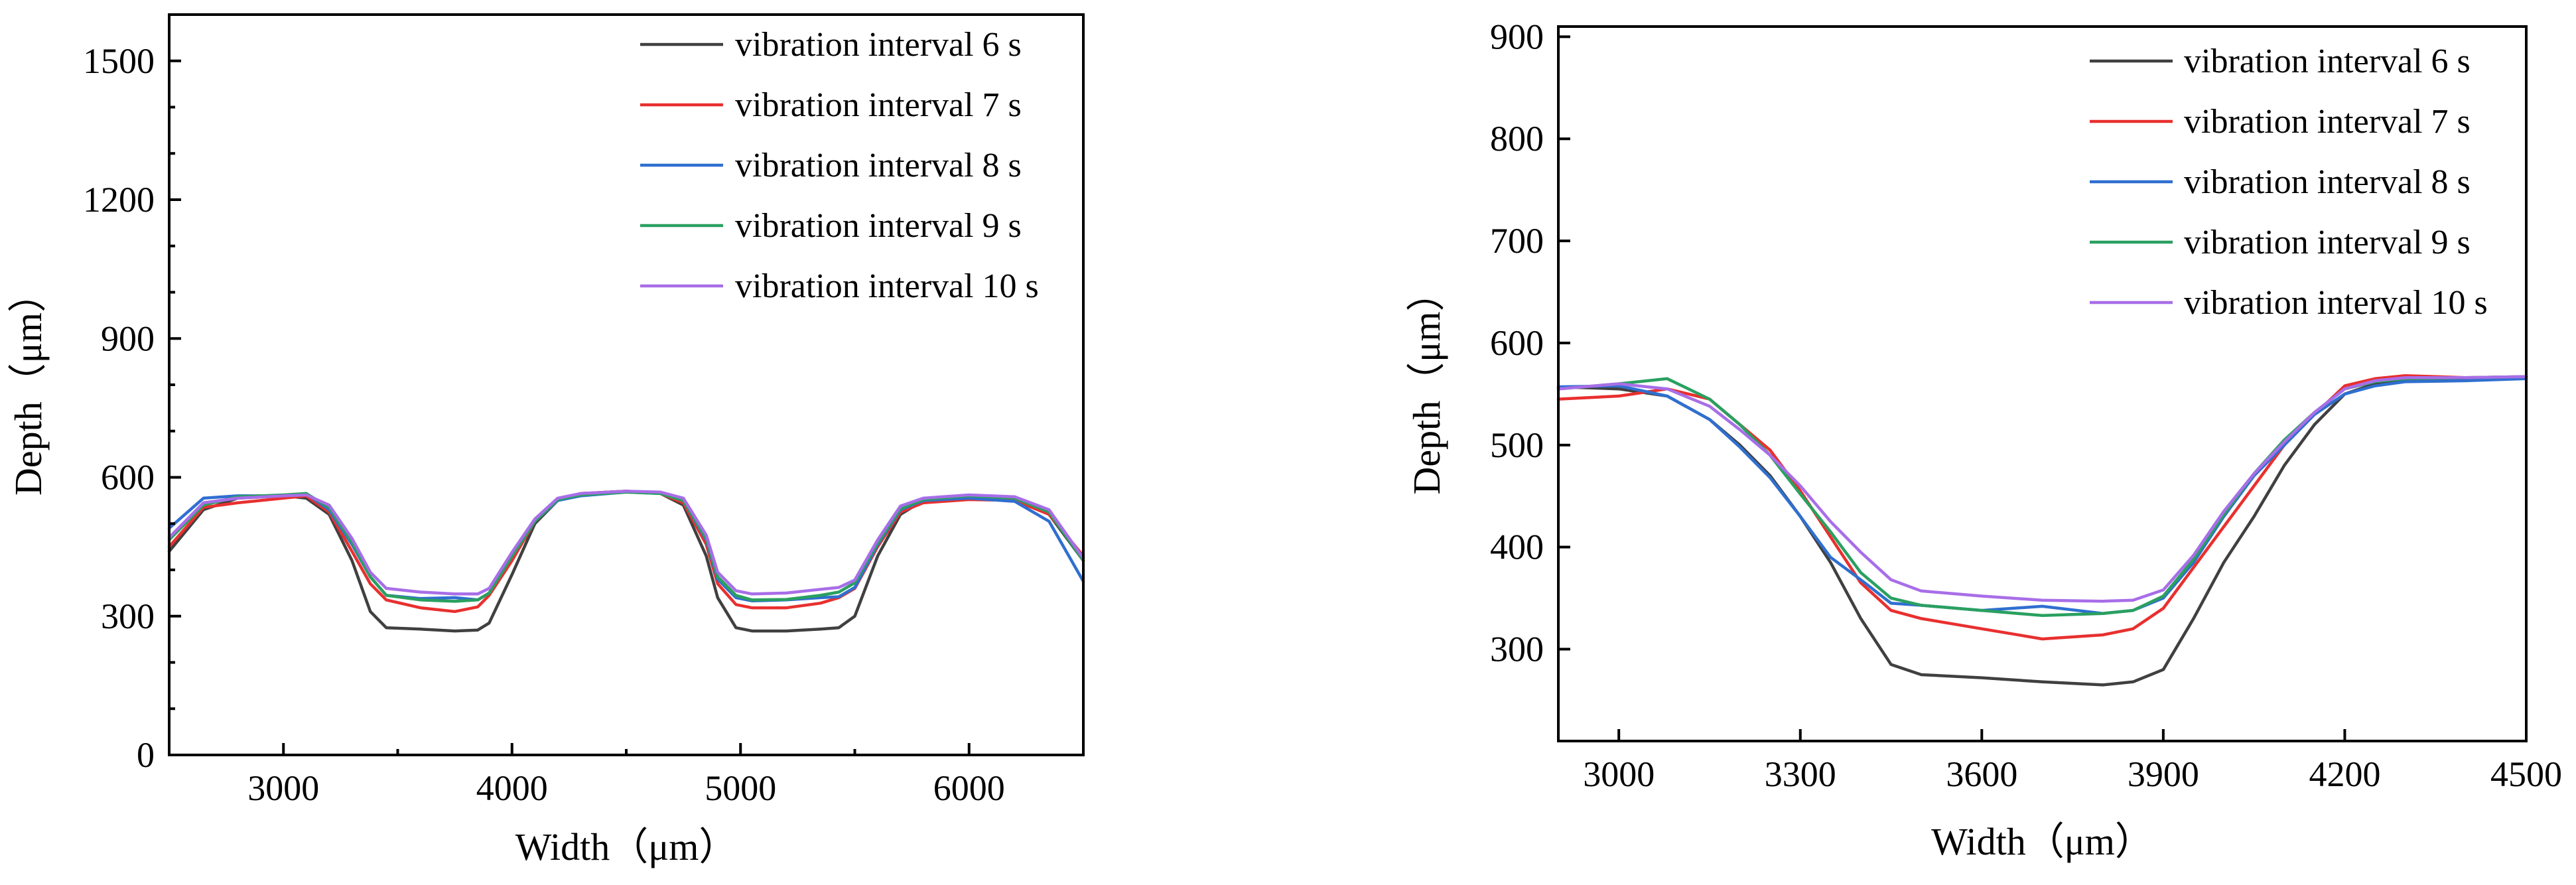  What do you see at coordinates (146, 755) in the screenshot?
I see `y-tick-label: 0` at bounding box center [146, 755].